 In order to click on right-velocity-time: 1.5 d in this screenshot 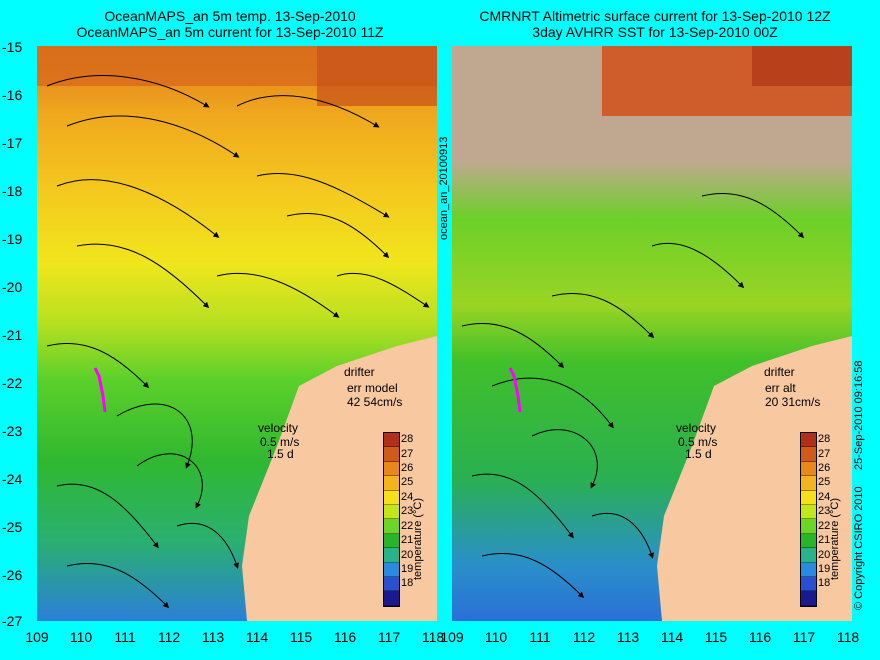, I will do `click(698, 454)`.